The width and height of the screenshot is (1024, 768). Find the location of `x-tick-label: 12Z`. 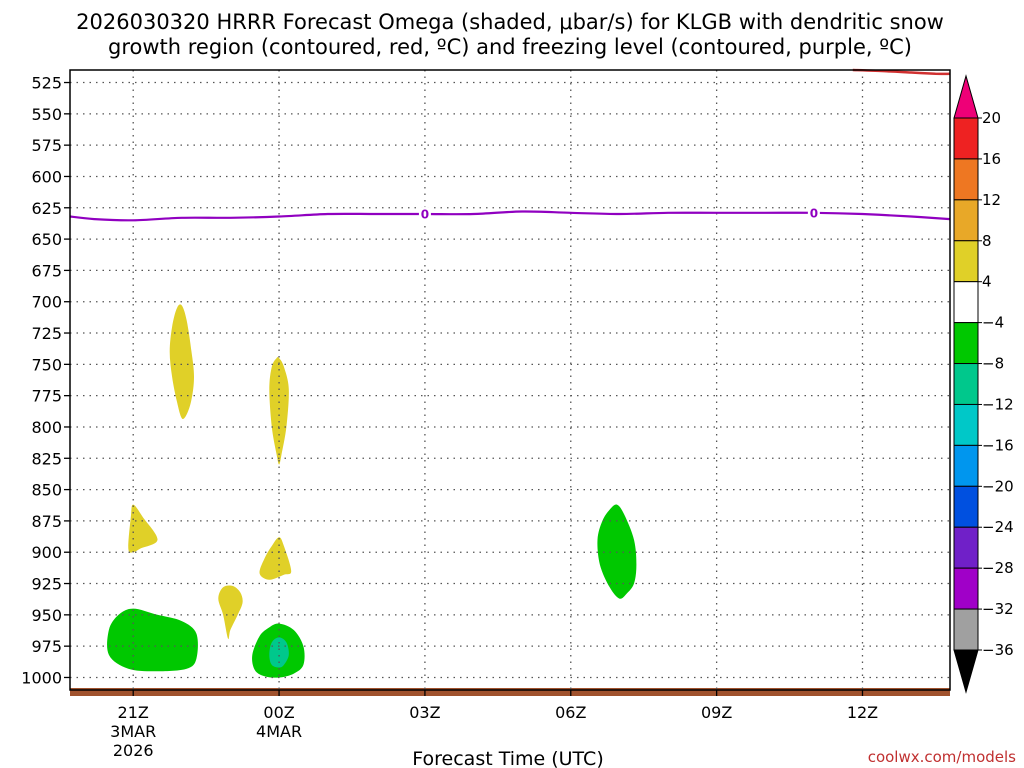

x-tick-label: 12Z is located at coordinates (862, 712).